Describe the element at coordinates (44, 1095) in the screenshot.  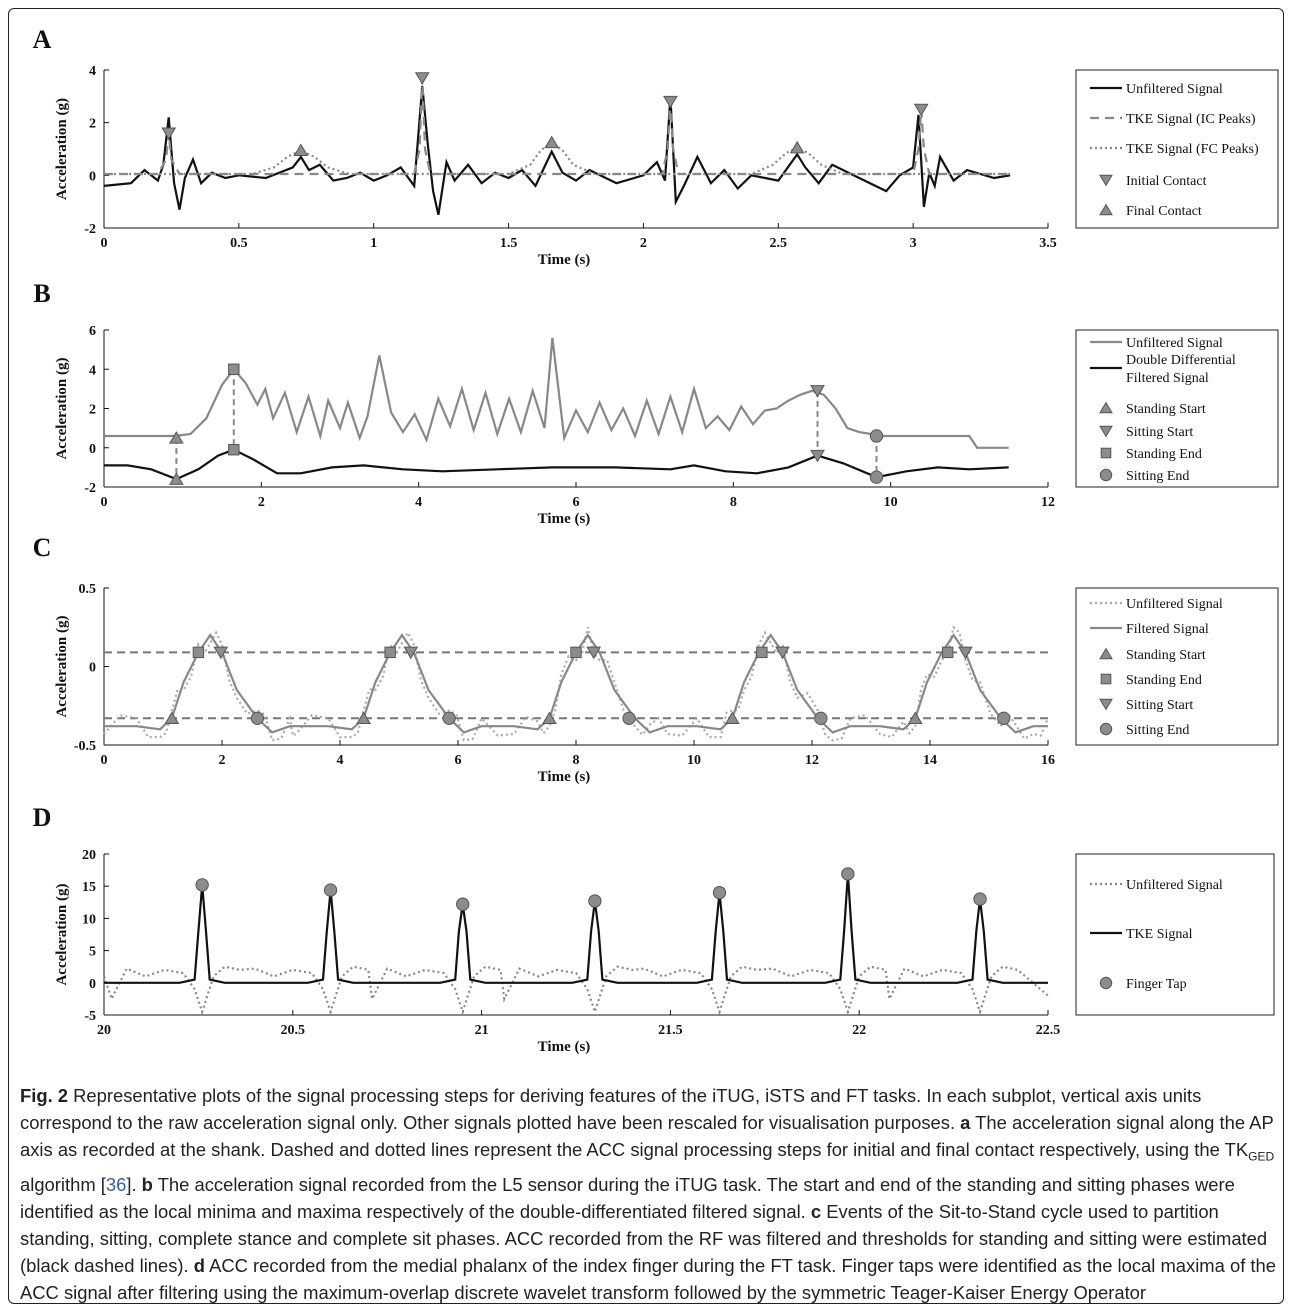
I see `caption-fig-label: Fig. 2` at that location.